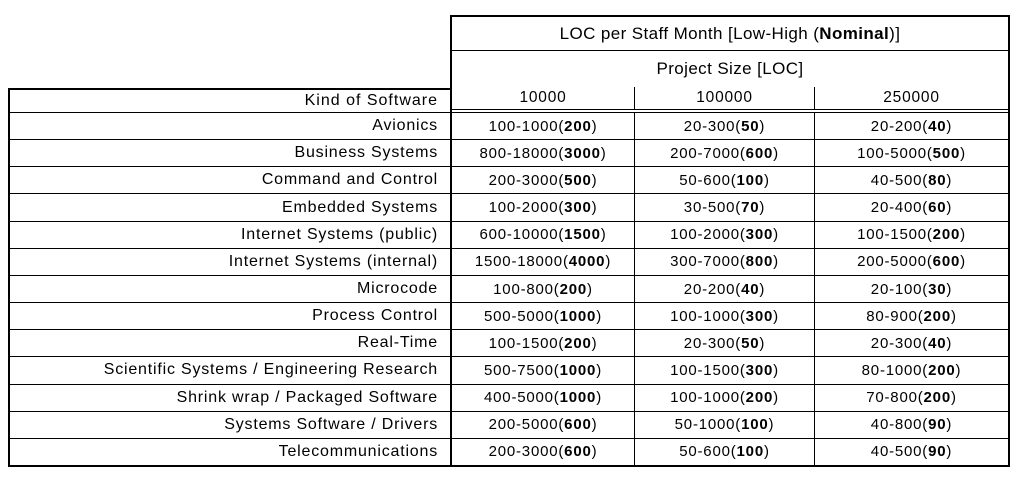 The height and width of the screenshot is (480, 1018). I want to click on row-label: Avionics, so click(230, 127).